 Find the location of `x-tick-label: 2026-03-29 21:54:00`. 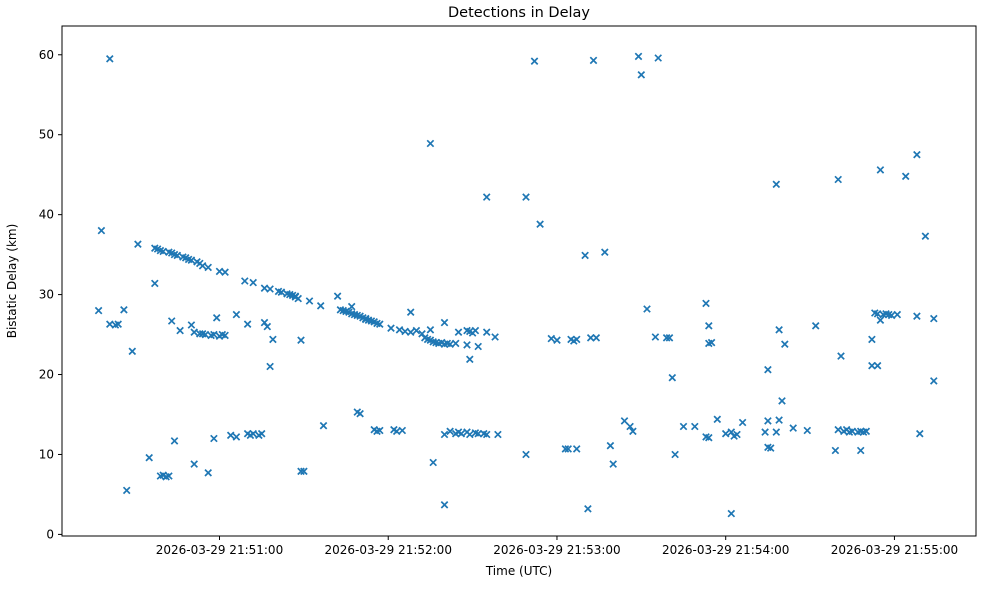

x-tick-label: 2026-03-29 21:54:00 is located at coordinates (725, 550).